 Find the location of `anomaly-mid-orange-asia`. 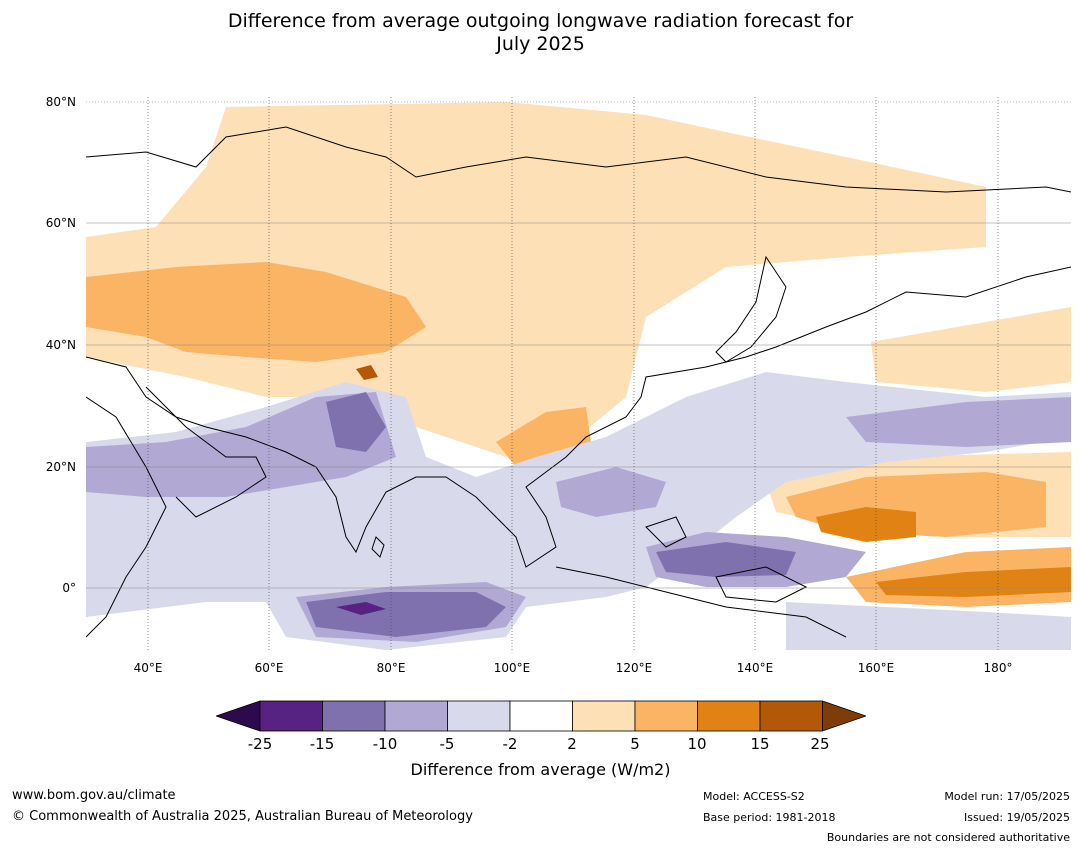

anomaly-mid-orange-asia is located at coordinates (256, 312).